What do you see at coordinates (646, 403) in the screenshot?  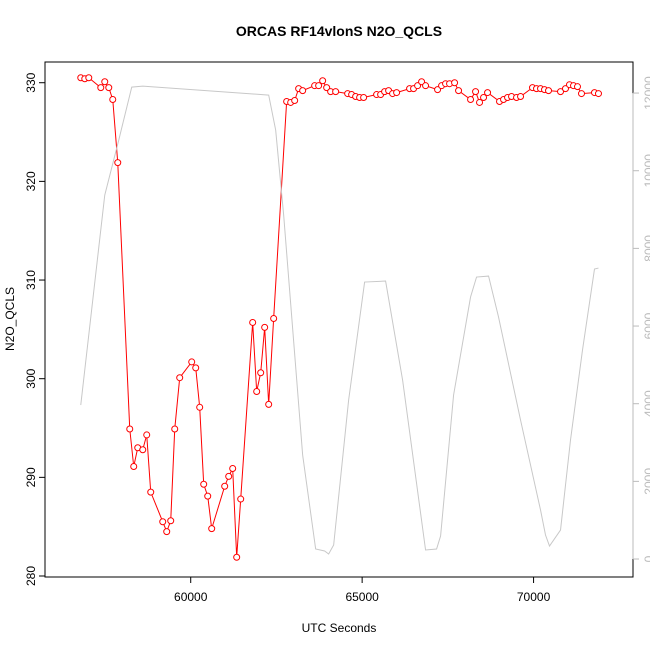 I see `y2-tick-label: 4000` at bounding box center [646, 403].